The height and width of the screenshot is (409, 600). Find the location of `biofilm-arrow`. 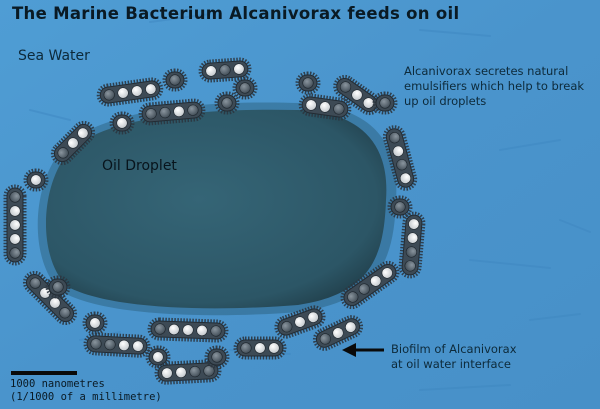

biofilm-arrow is located at coordinates (363, 350).